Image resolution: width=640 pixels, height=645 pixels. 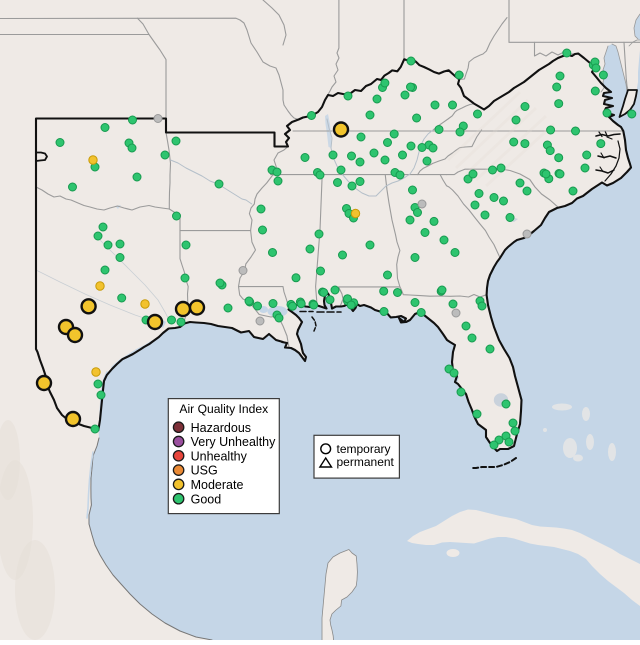 I want to click on svg-text: USG, so click(x=204, y=471).